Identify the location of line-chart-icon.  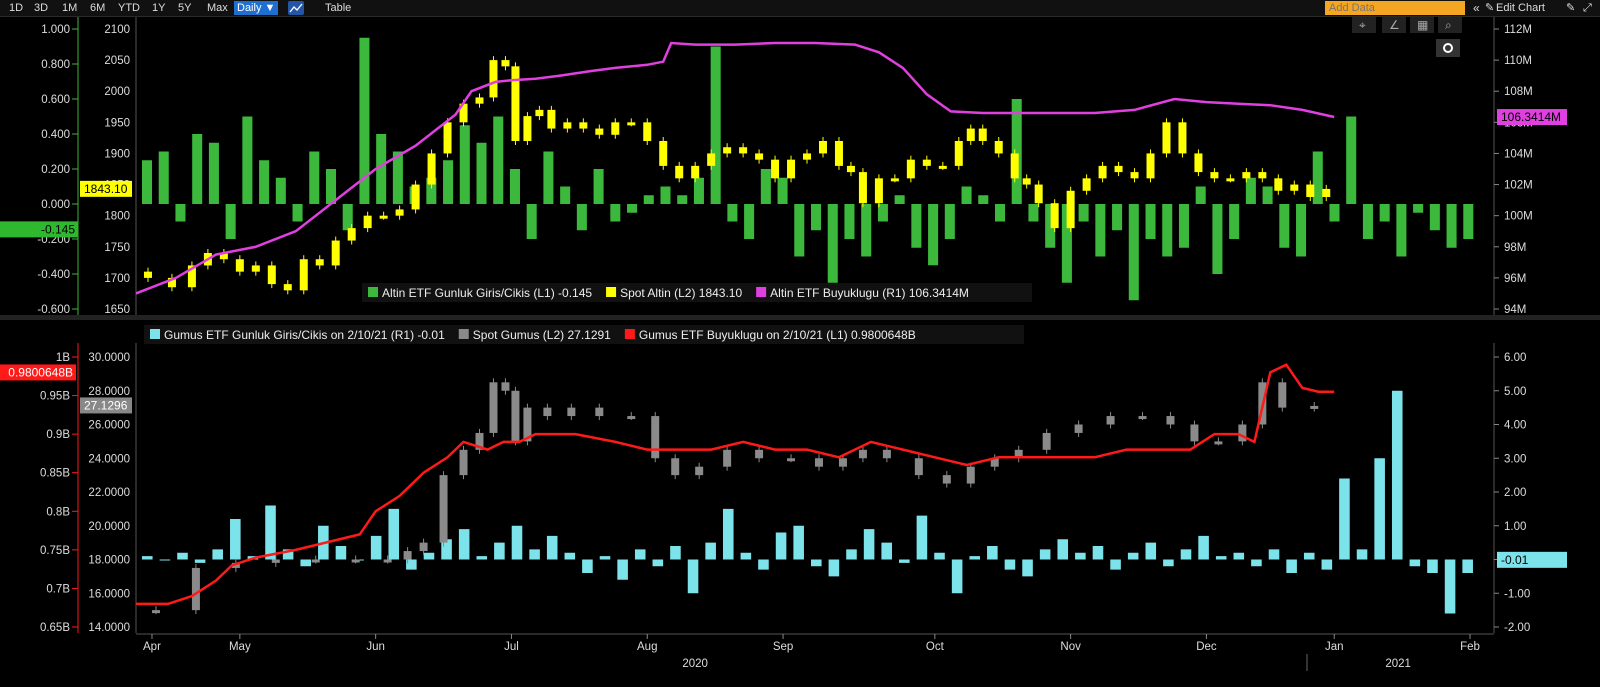
(296, 8).